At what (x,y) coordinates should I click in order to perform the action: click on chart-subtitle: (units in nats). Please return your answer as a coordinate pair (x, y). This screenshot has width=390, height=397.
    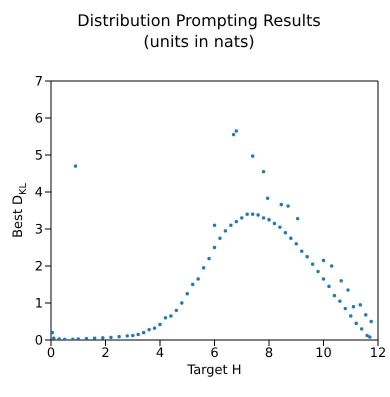
    Looking at the image, I should click on (199, 41).